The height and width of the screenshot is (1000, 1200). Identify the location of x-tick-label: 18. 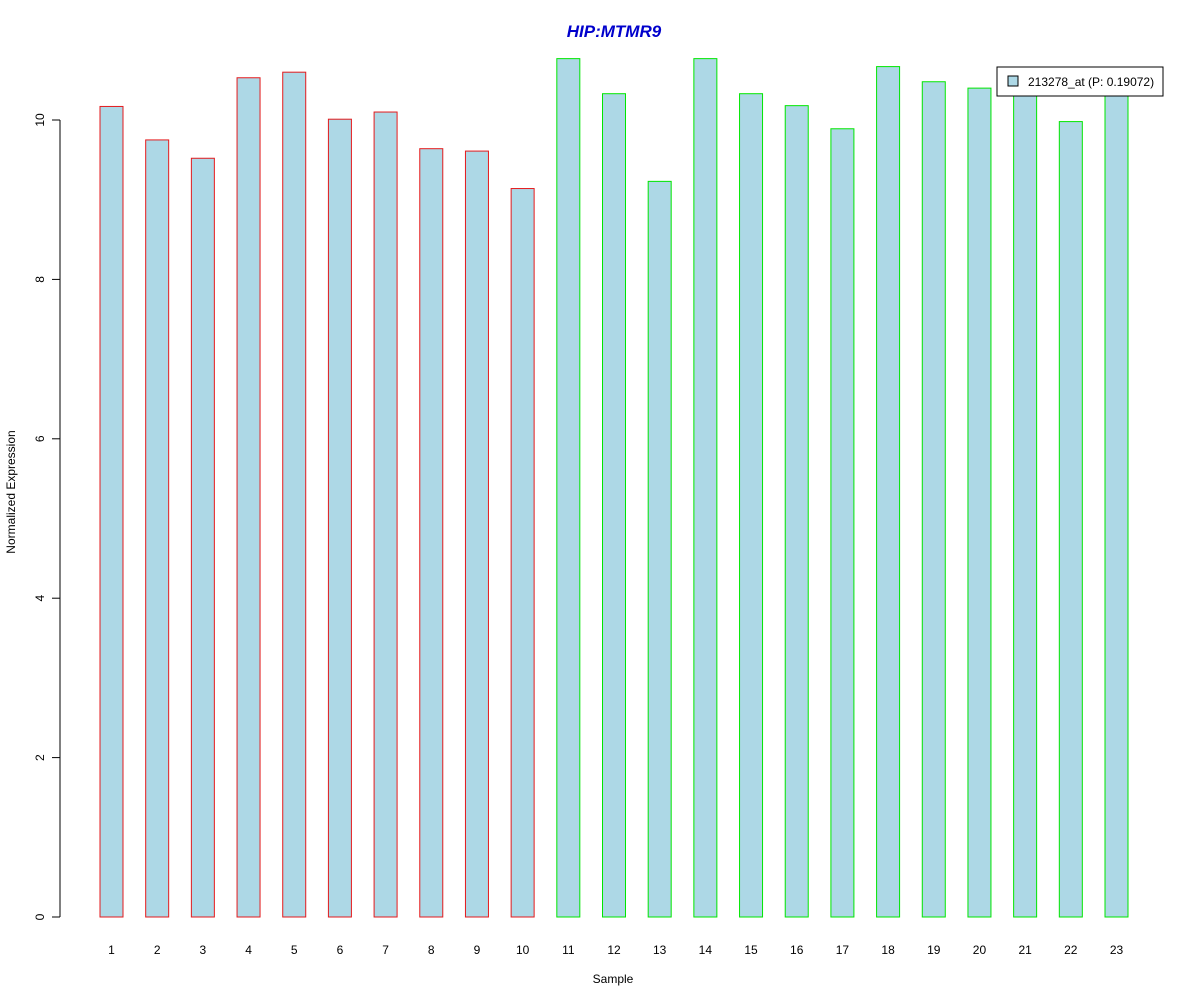
(888, 950).